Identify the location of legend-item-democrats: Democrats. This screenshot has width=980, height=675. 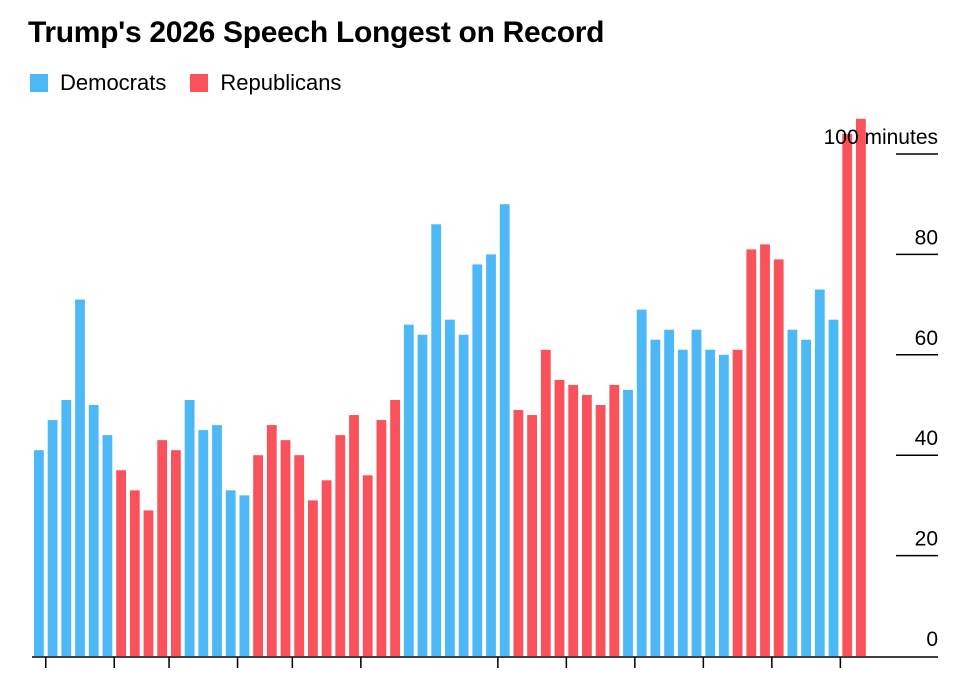
(98, 83).